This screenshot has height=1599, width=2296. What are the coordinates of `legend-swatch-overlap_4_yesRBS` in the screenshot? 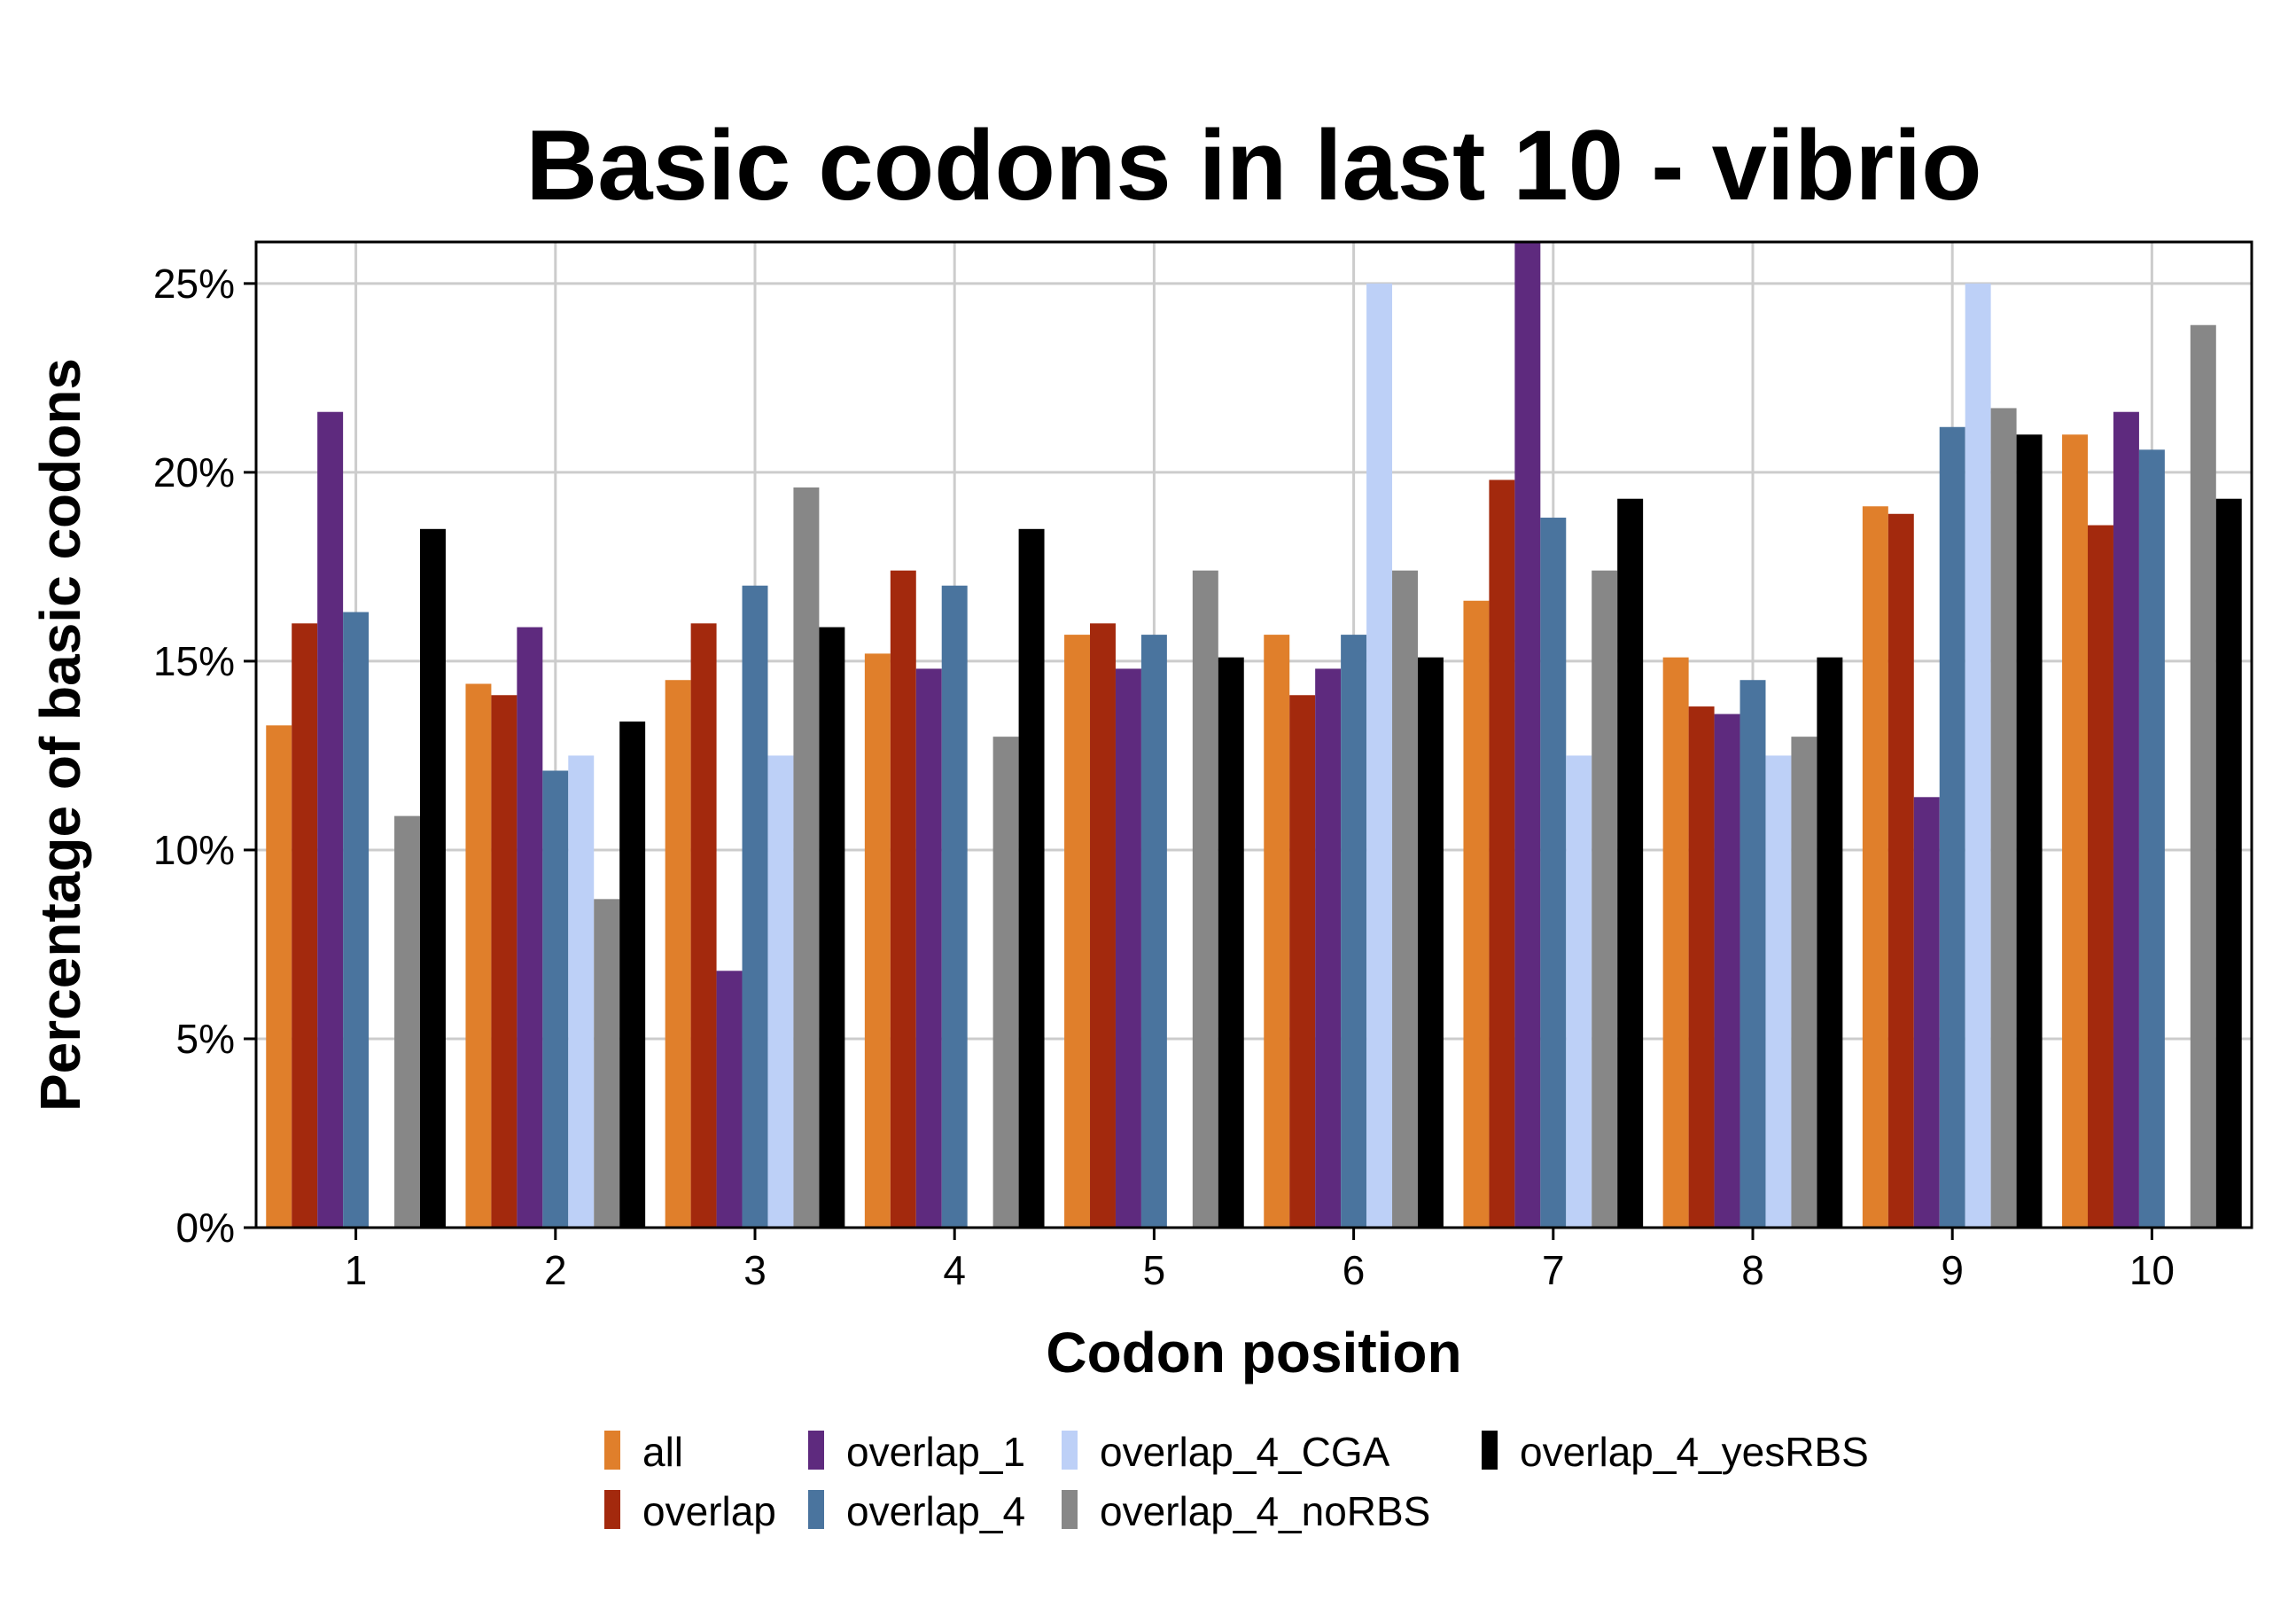 It's located at (1490, 1450).